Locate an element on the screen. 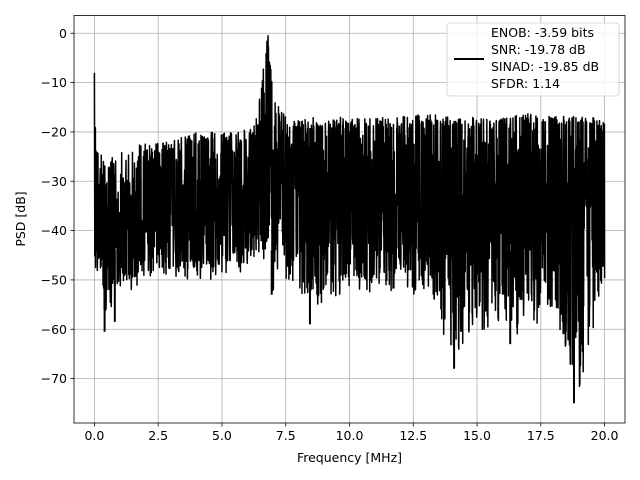 This screenshot has height=480, width=640. x-tick-label: 5.0 is located at coordinates (222, 435).